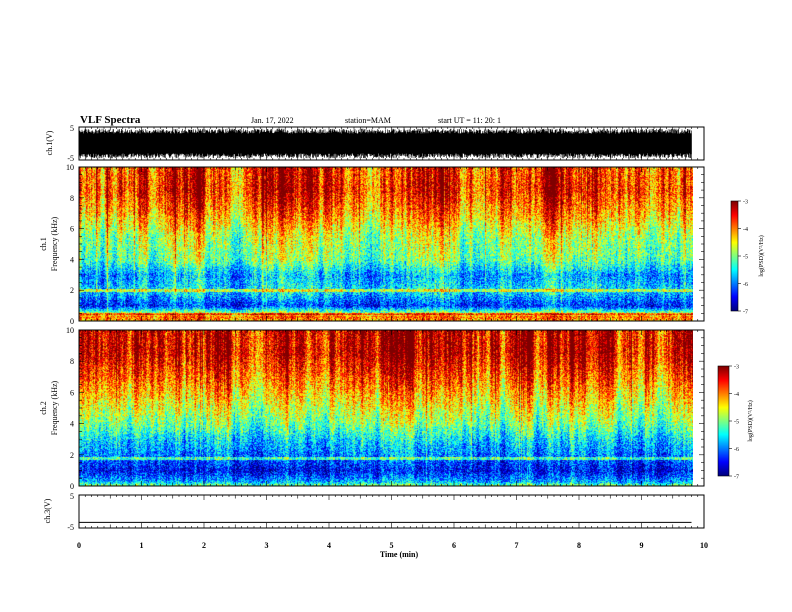 The width and height of the screenshot is (792, 612). Describe the element at coordinates (745, 203) in the screenshot. I see `ch1-colorbar-tick-label: -3` at that location.